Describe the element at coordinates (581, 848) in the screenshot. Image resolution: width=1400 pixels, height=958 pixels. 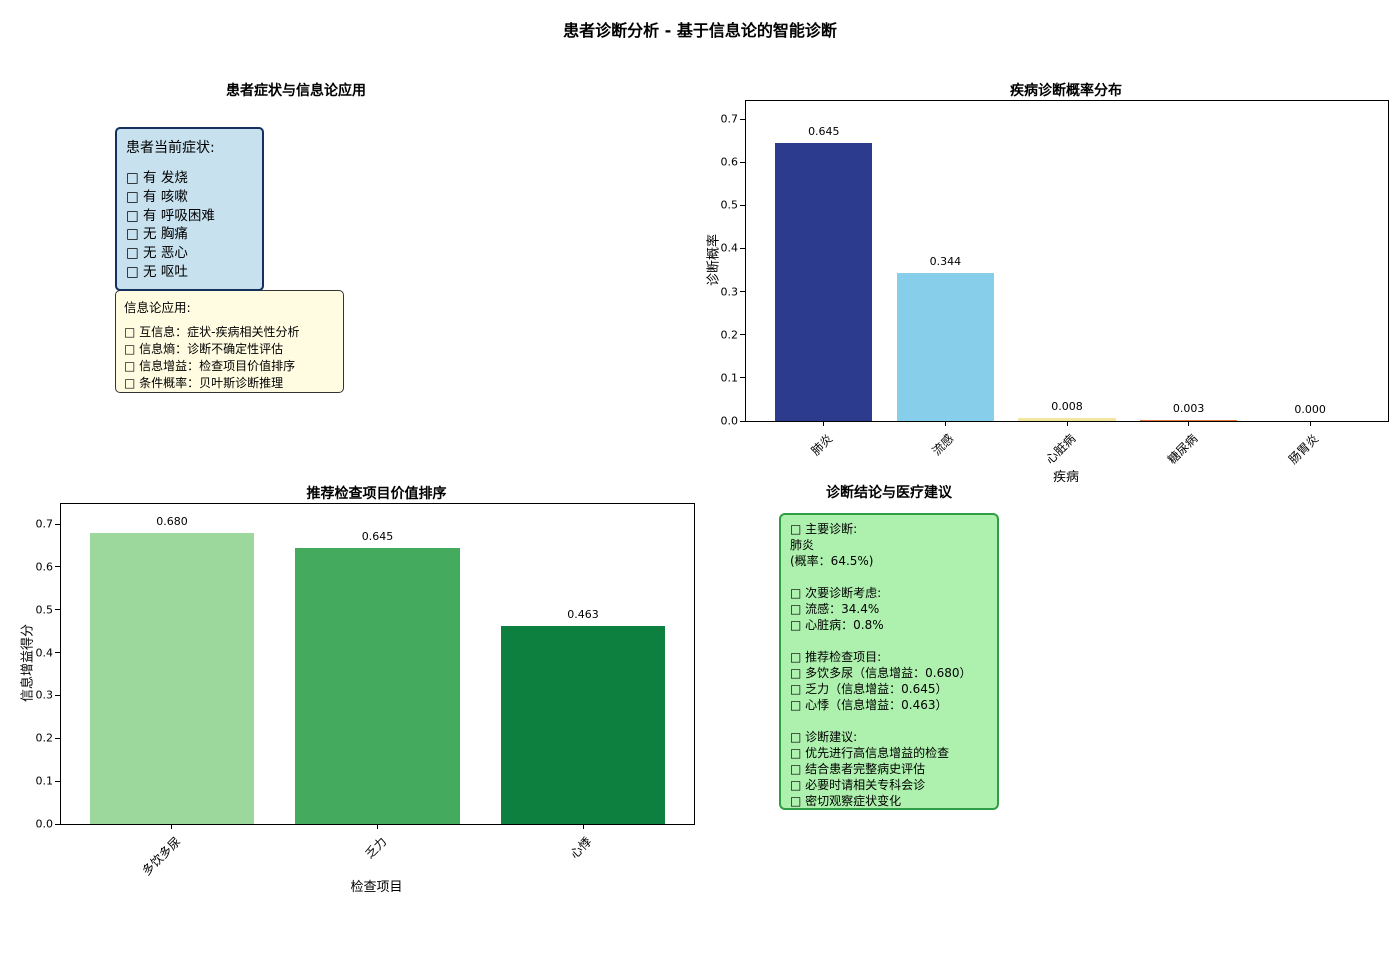
I see `x-tick-label: 心悸` at that location.